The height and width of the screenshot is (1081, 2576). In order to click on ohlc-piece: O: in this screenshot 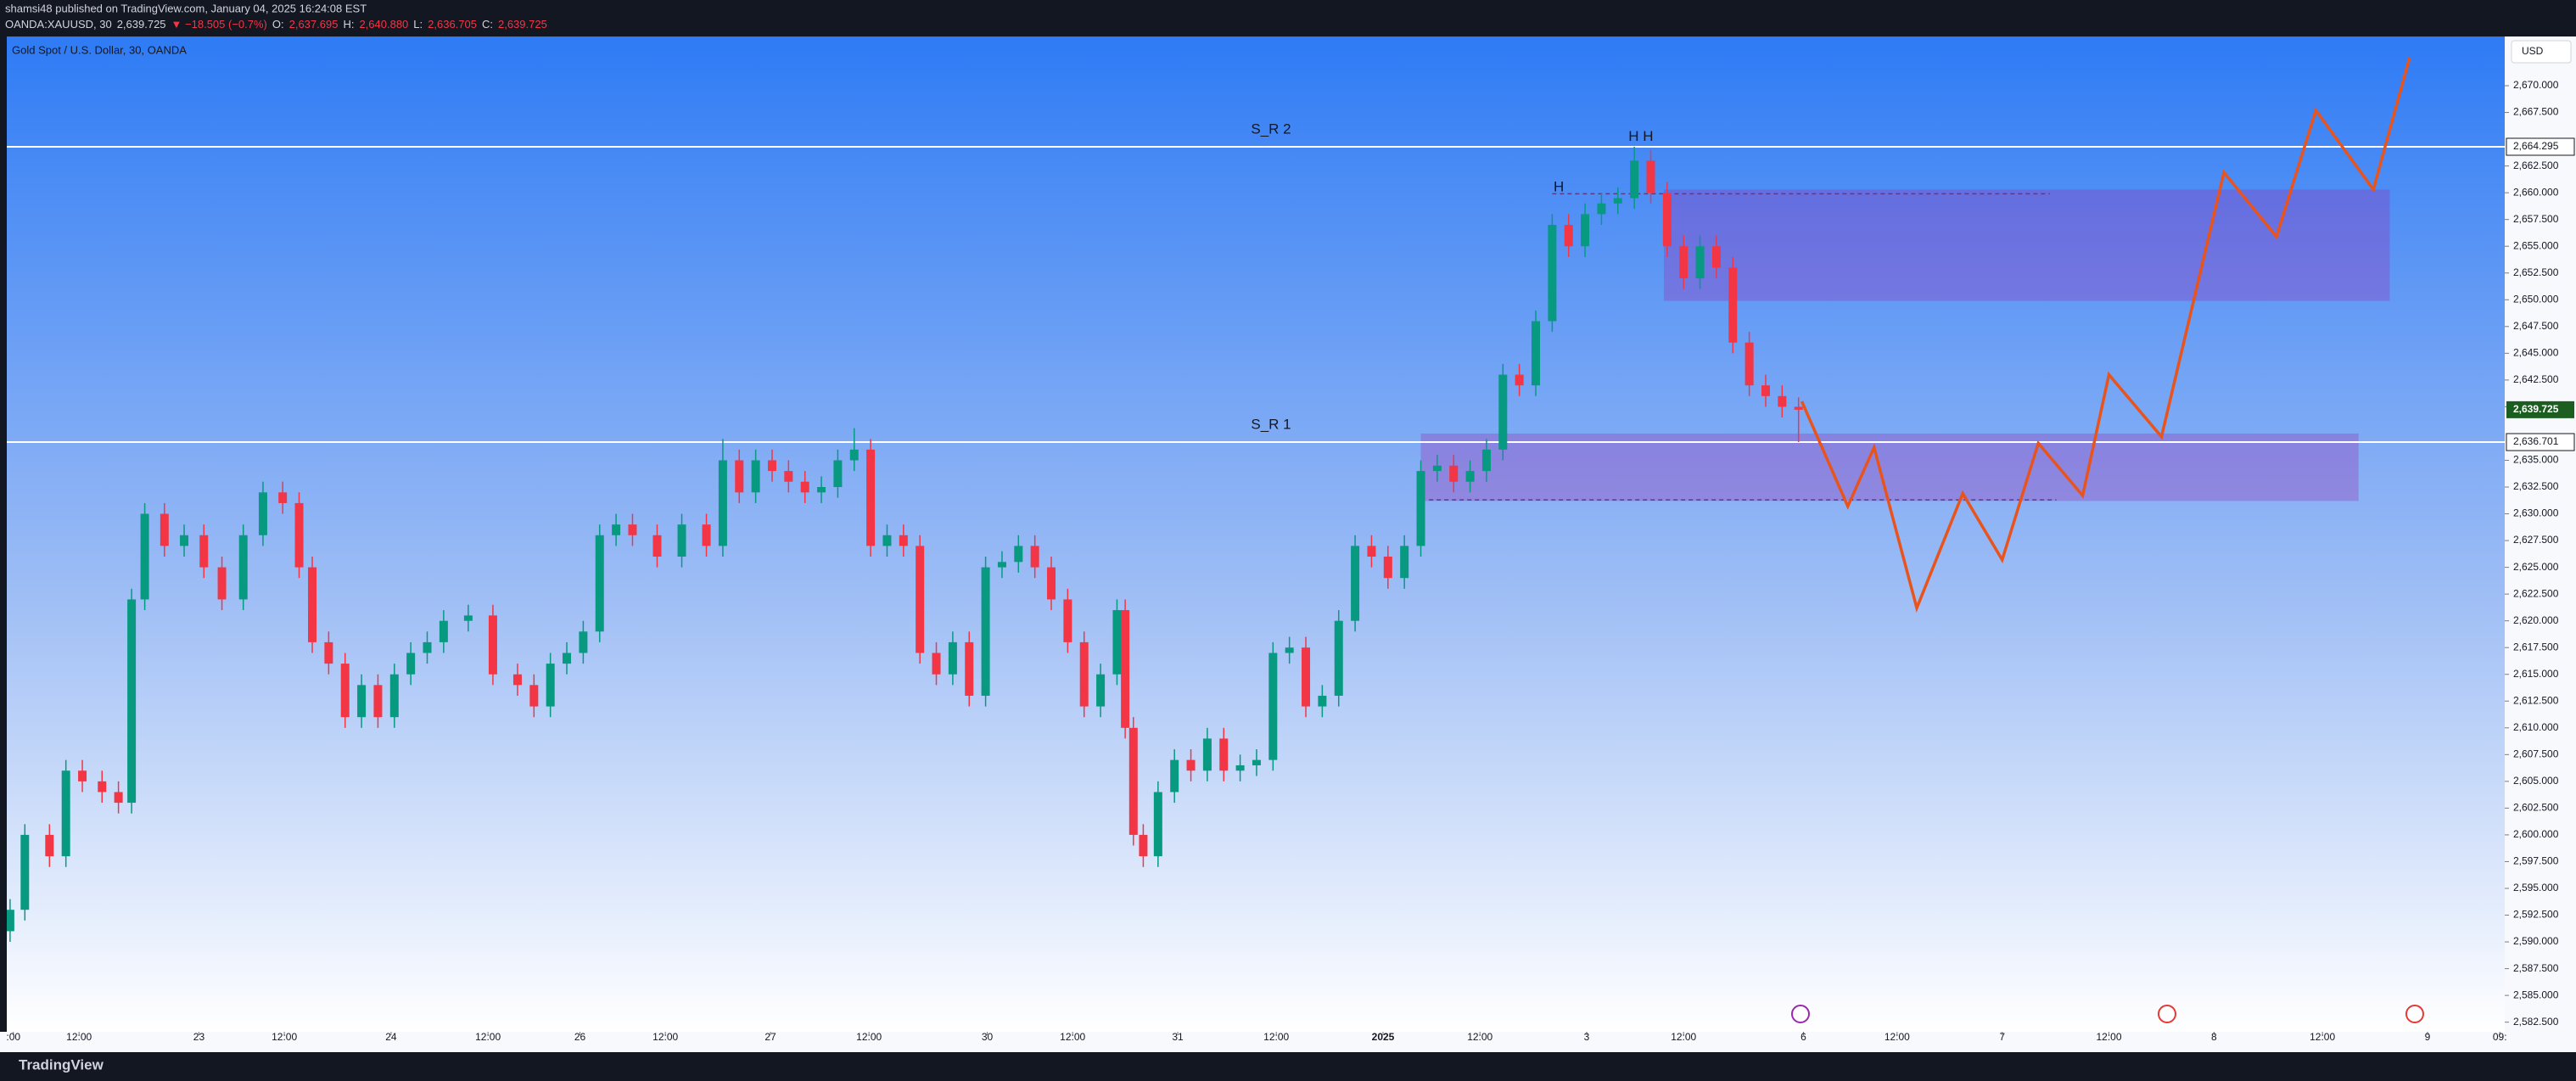, I will do `click(278, 24)`.